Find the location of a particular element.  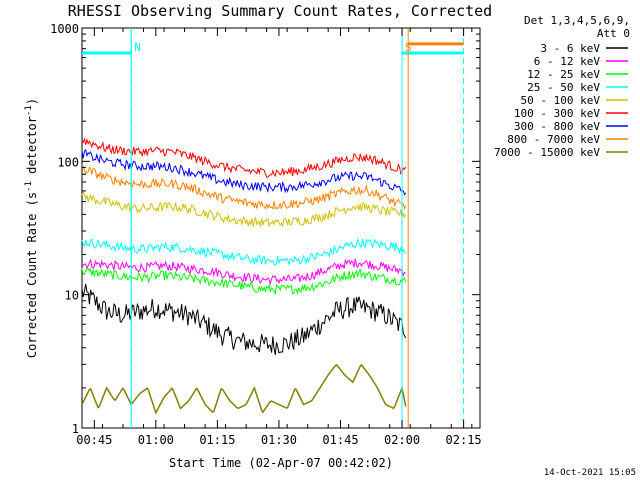

footer-timestamp: 14-Oct-2021 15:05 is located at coordinates (590, 473).